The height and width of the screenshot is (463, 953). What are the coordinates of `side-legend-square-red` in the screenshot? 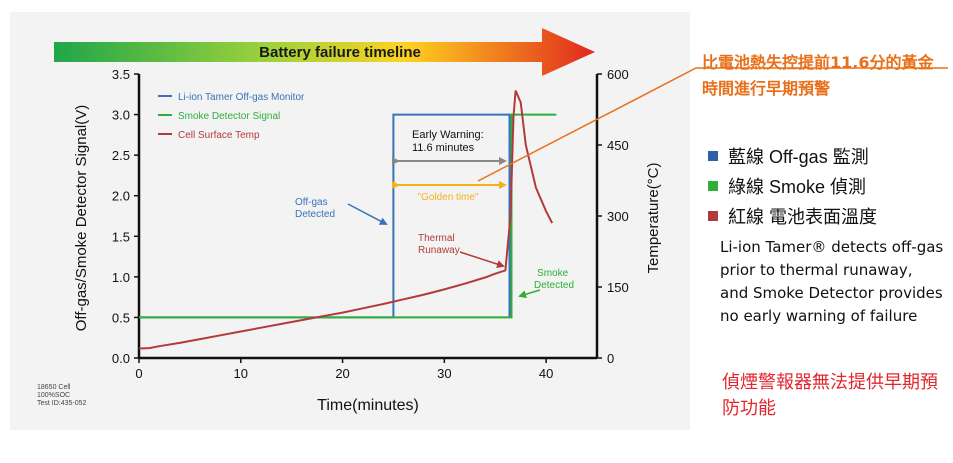 It's located at (713, 216).